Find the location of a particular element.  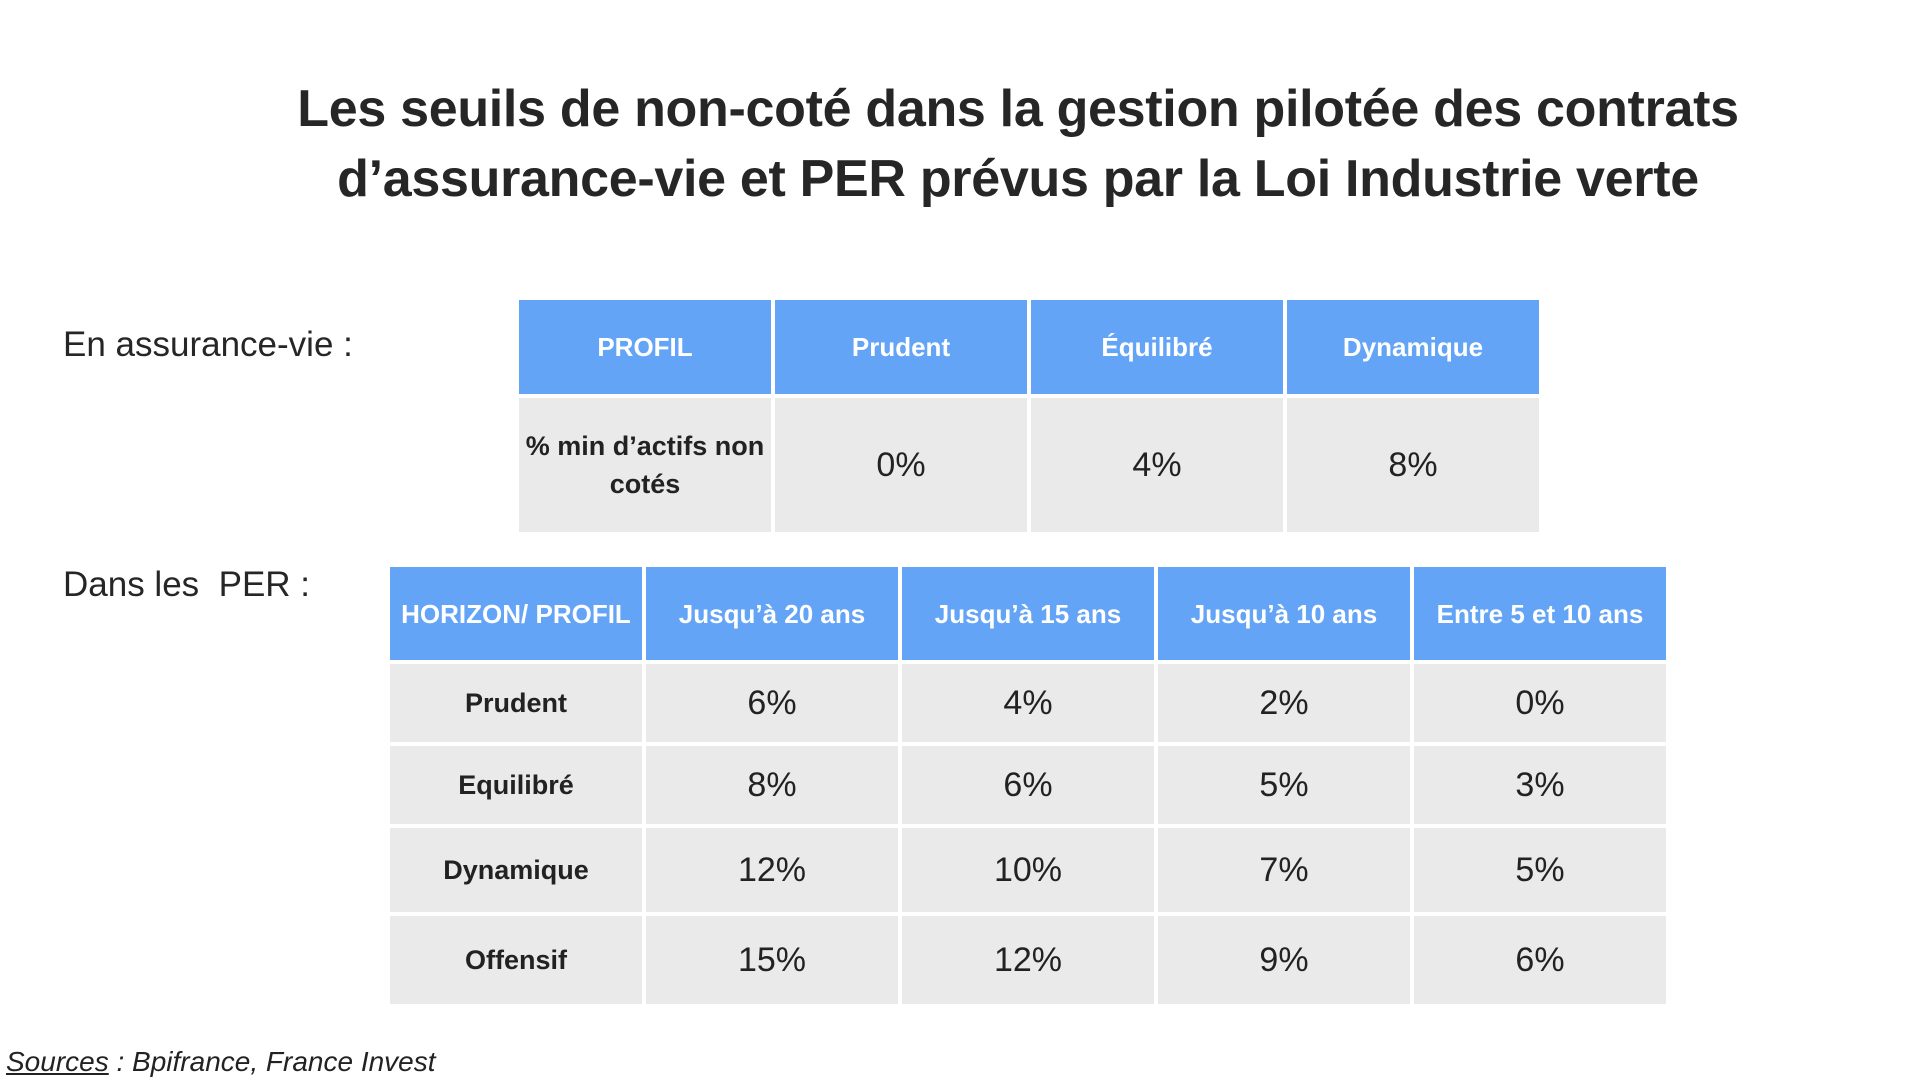

row-label-min-non-cotes: % min d’actifs non cotés is located at coordinates (645, 465).